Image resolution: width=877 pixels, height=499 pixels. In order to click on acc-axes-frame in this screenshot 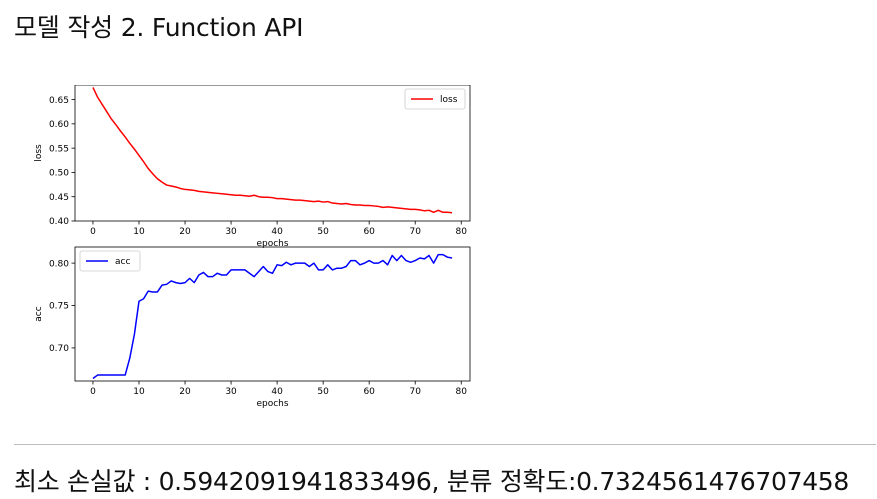, I will do `click(272, 314)`.